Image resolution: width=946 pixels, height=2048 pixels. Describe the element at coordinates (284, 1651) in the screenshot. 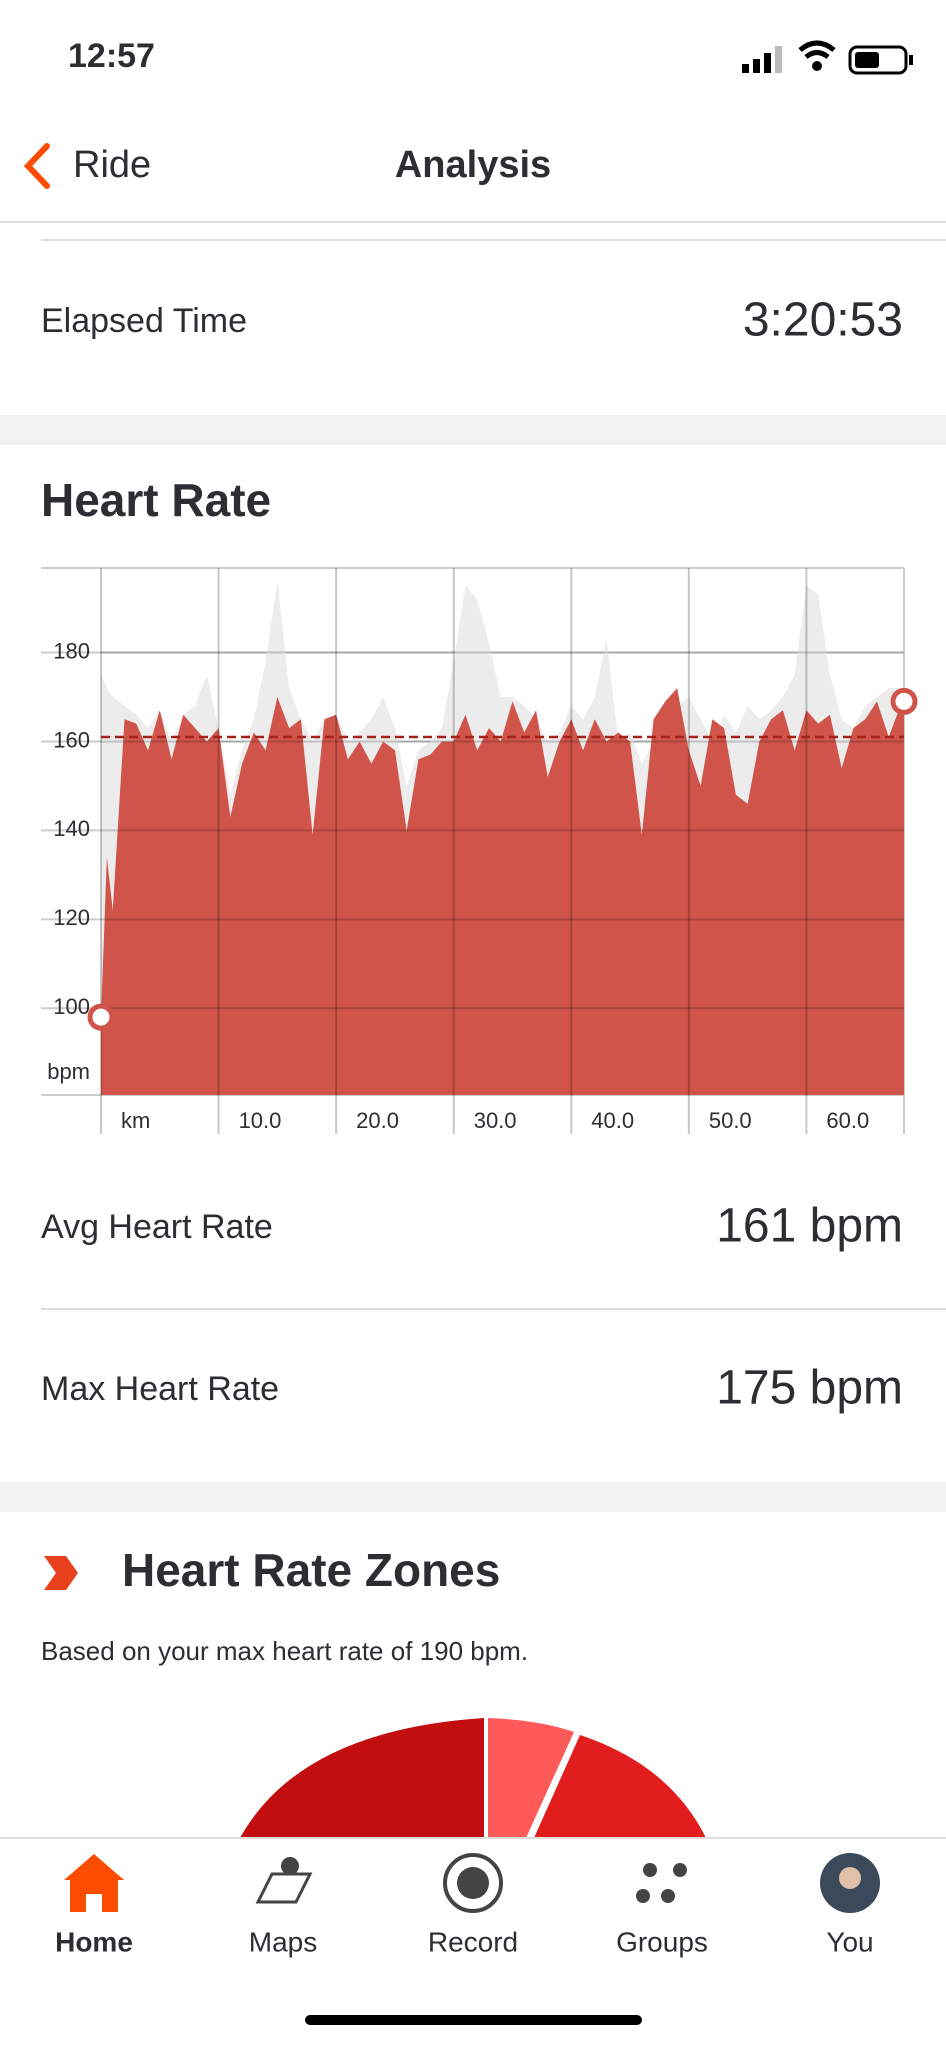

I see `zones-subtitle: Based on your max heart rate of 190 bpm.` at that location.